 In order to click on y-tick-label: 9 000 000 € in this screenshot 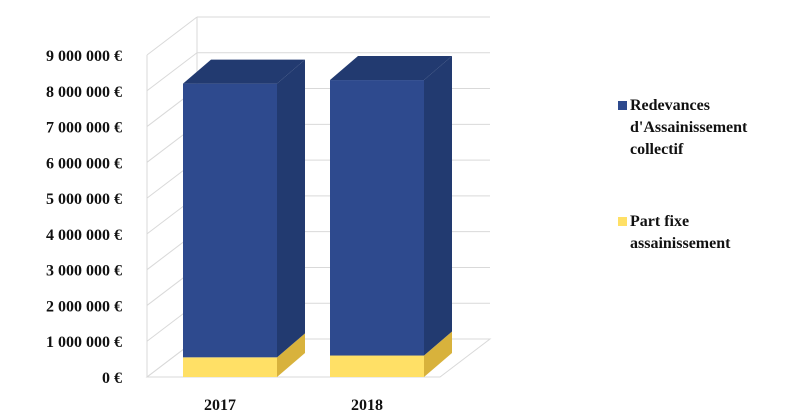, I will do `click(84, 56)`.